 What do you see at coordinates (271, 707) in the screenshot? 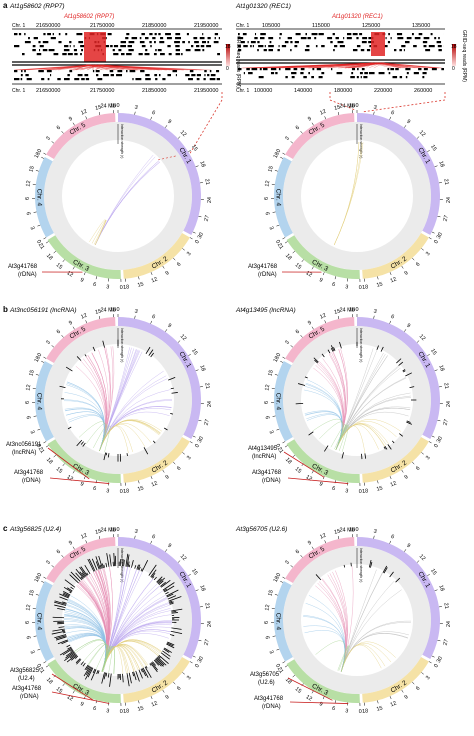
I see `anchor-sublabel: (rDNA)` at bounding box center [271, 707].